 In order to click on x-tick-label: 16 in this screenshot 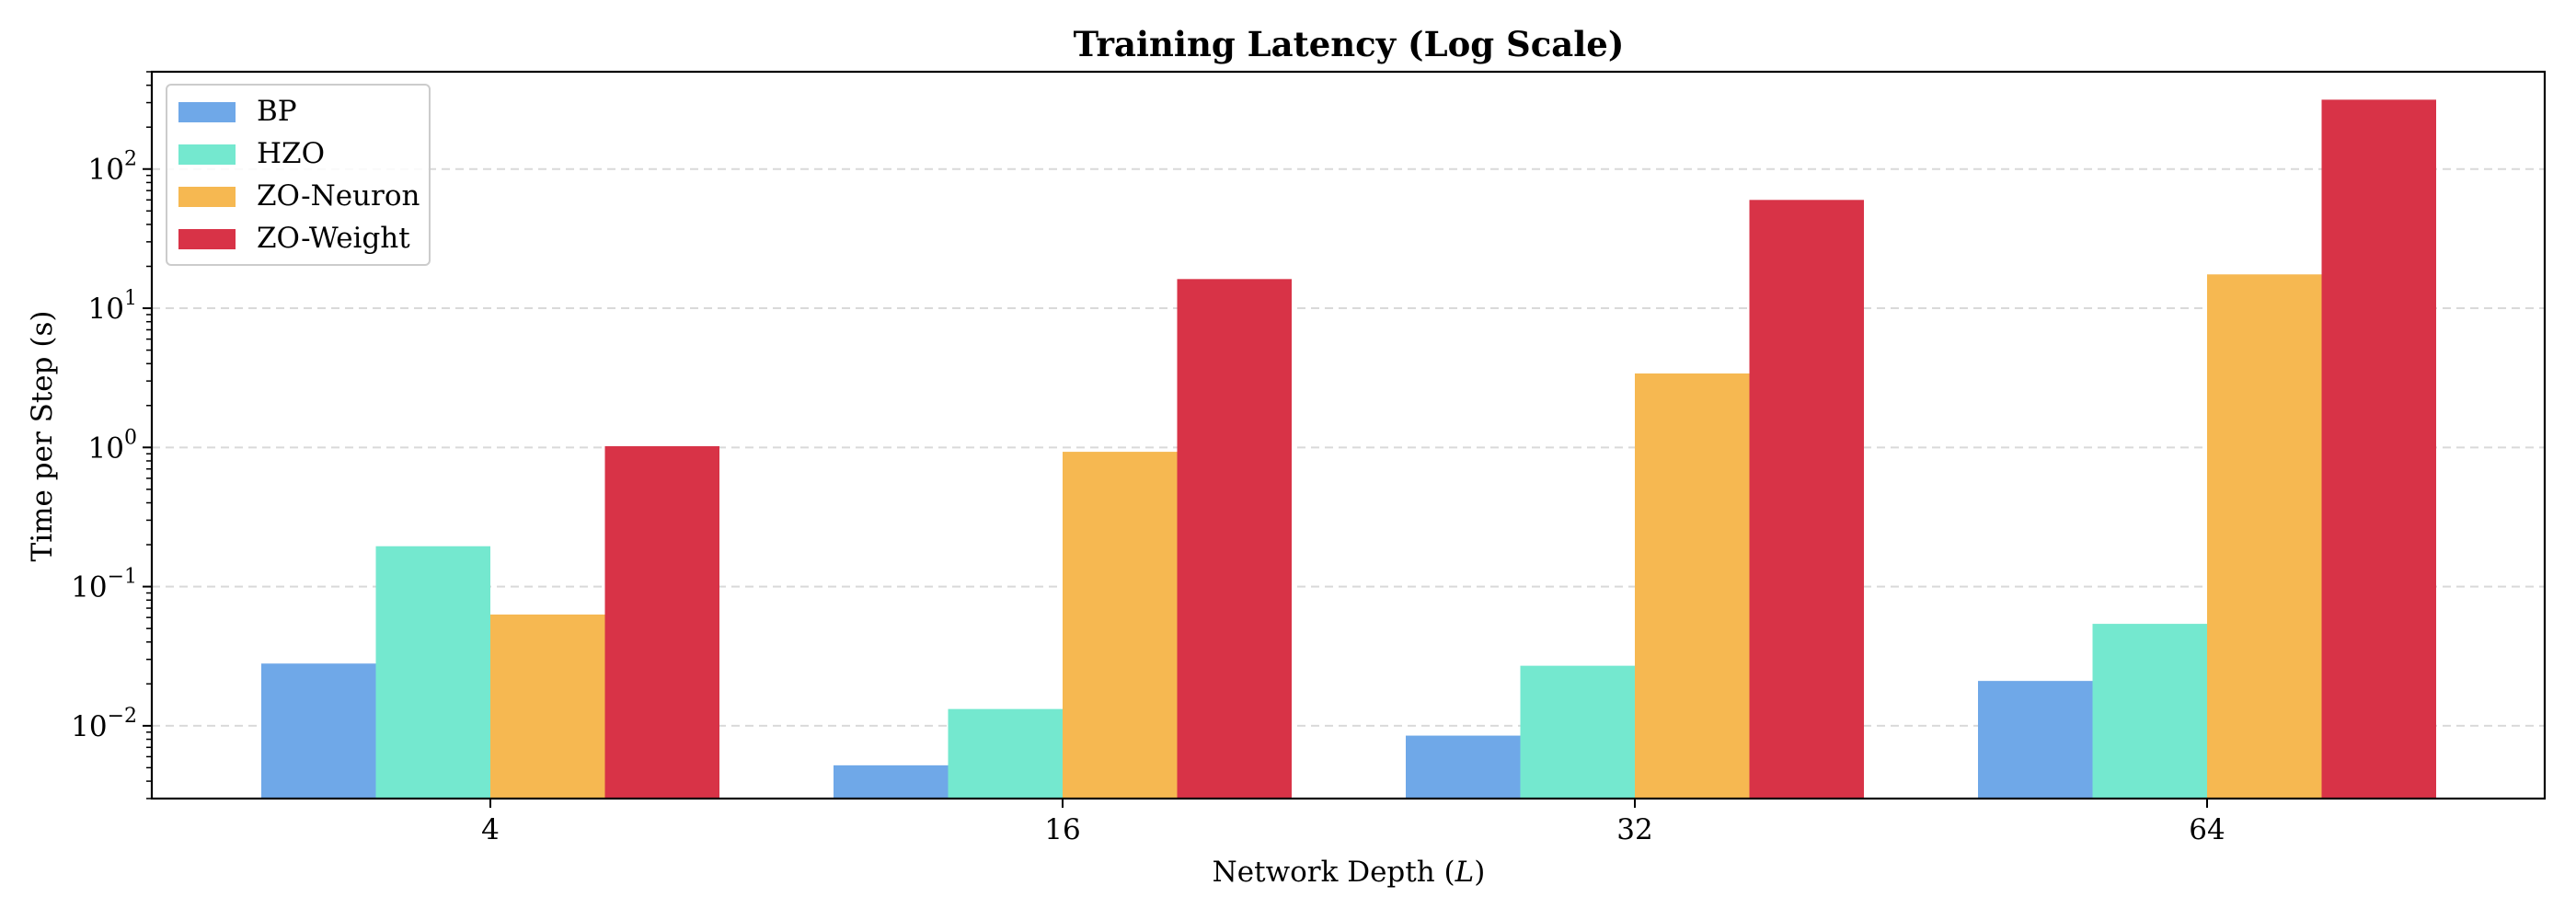, I will do `click(1062, 829)`.